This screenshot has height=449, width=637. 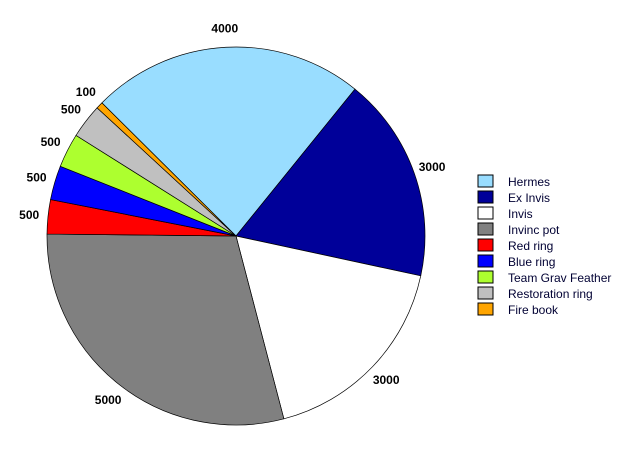 I want to click on data-label: 4000, so click(x=224, y=28).